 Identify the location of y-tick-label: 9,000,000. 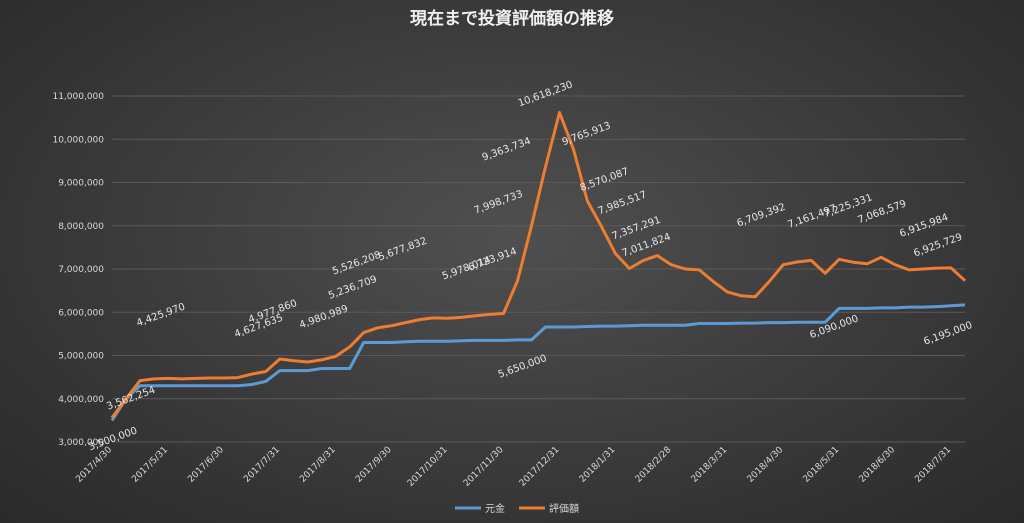
(81, 184).